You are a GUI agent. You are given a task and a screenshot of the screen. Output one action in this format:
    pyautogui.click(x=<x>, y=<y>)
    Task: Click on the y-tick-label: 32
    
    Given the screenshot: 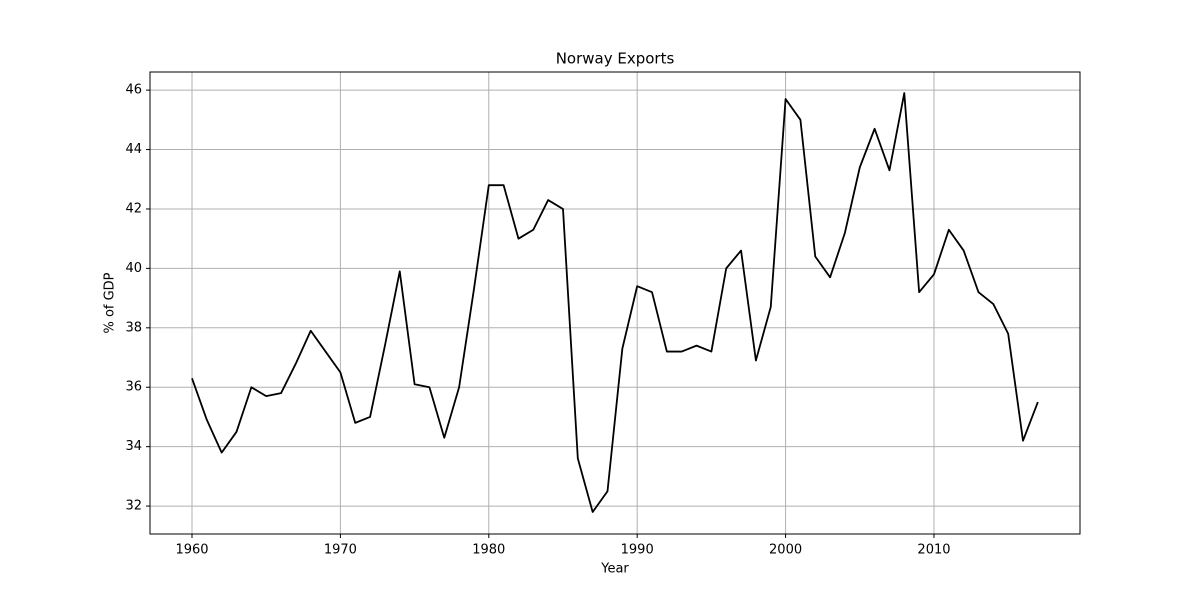 What is the action you would take?
    pyautogui.click(x=133, y=506)
    